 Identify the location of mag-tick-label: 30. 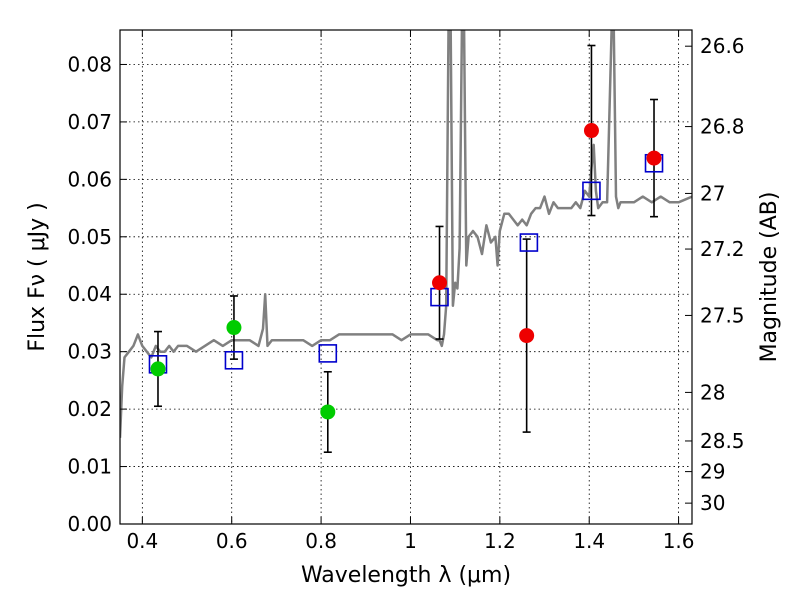
(712, 503).